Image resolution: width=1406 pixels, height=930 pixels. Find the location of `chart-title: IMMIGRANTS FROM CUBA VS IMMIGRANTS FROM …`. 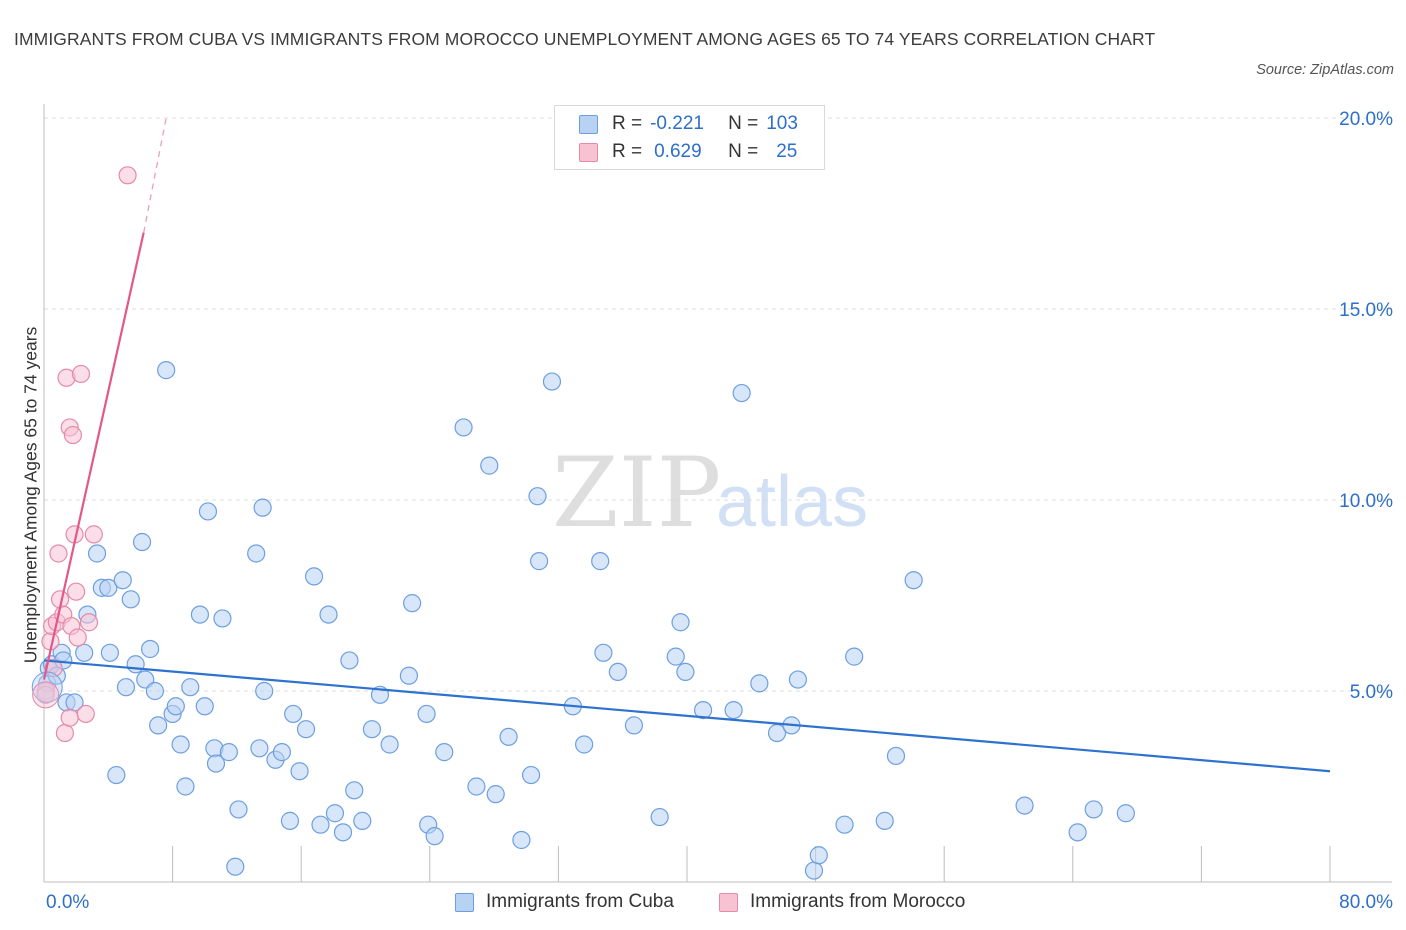

chart-title: IMMIGRANTS FROM CUBA VS IMMIGRANTS FROM … is located at coordinates (585, 39).